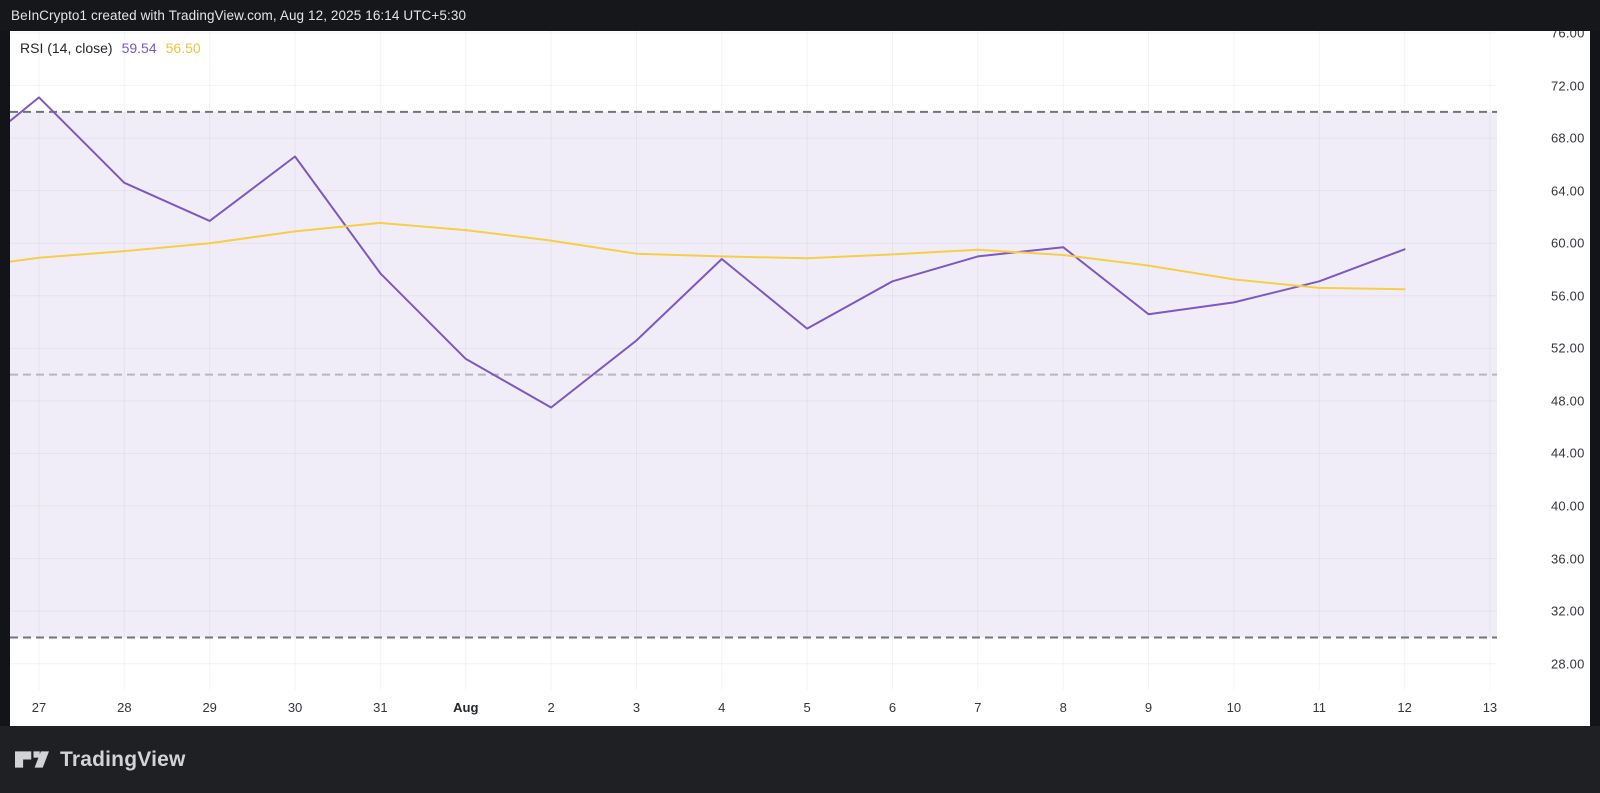 The height and width of the screenshot is (793, 1600). Describe the element at coordinates (800, 708) in the screenshot. I see `time-scale: 27 28 29 30 31 Aug 2 3 4 5 6 7 8 9 10 11 12 13` at that location.